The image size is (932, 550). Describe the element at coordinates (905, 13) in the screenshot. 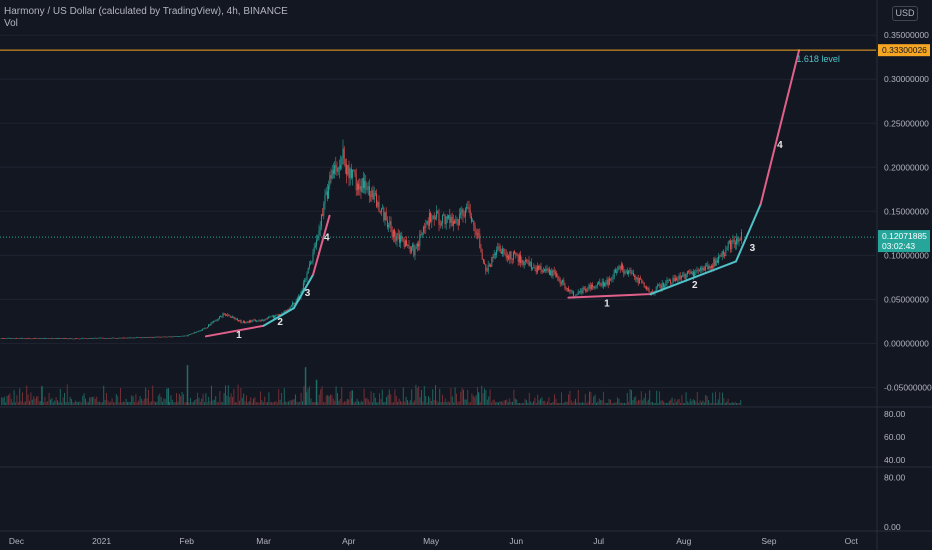

I see `currency-button: USD` at that location.